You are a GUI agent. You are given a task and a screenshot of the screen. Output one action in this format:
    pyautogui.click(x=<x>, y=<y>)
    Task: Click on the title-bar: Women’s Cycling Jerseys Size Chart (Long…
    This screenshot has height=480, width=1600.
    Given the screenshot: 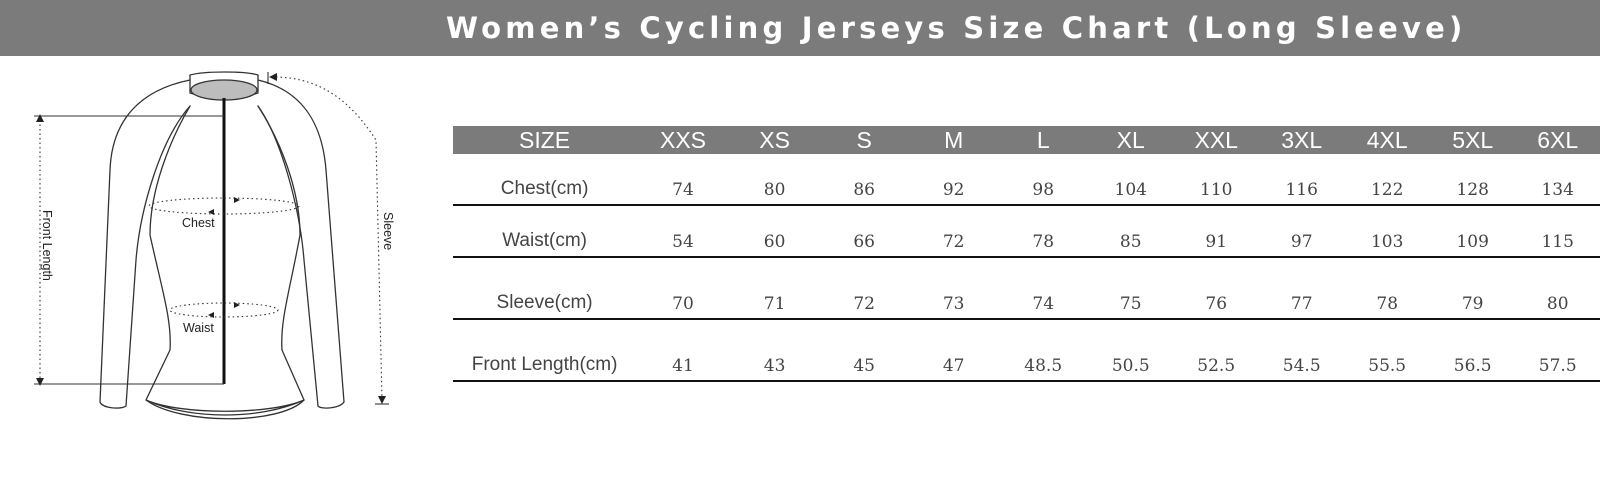 What is the action you would take?
    pyautogui.click(x=800, y=28)
    